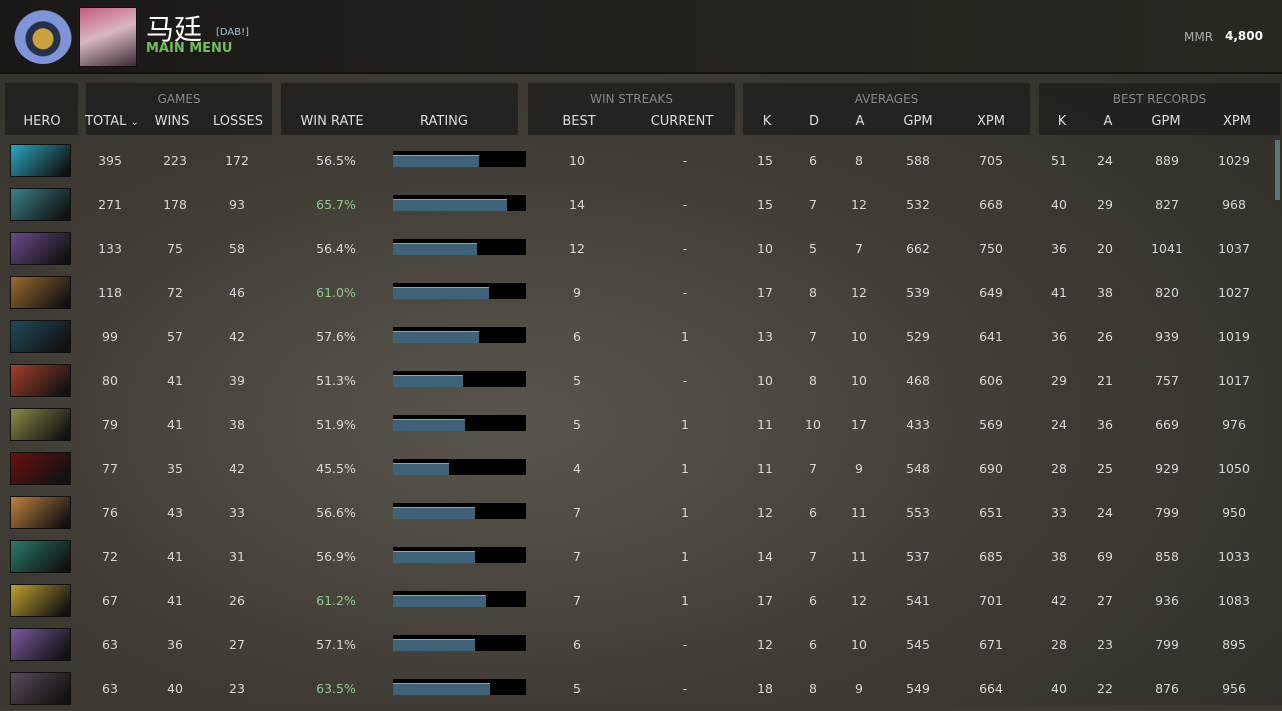 Image resolution: width=1282 pixels, height=711 pixels. I want to click on col-avg-d: D, so click(813, 121).